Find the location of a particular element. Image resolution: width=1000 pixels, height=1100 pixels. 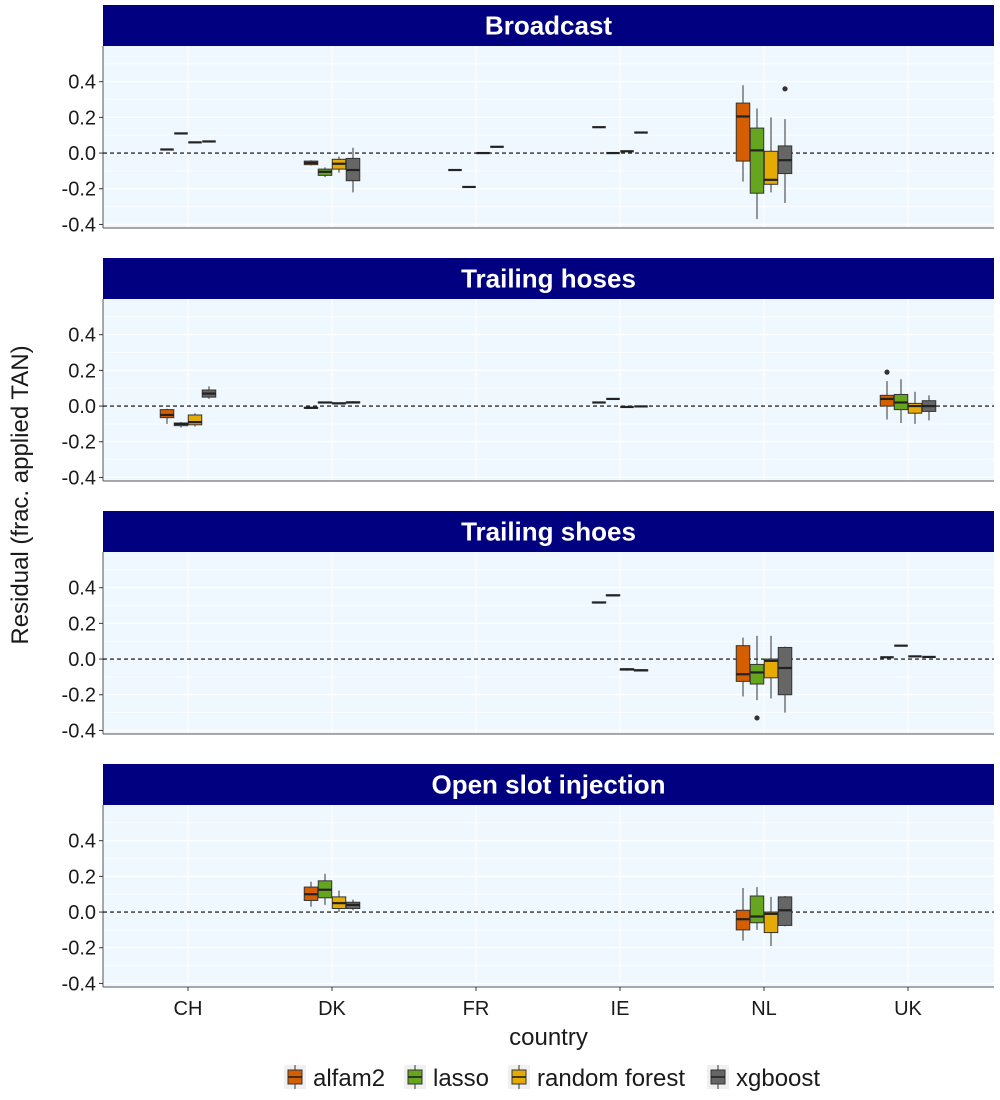

legend-label: random forest is located at coordinates (611, 1078).